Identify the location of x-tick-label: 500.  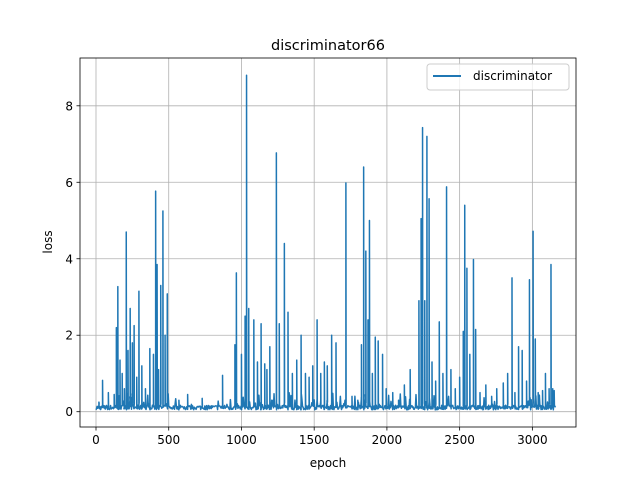
(168, 440).